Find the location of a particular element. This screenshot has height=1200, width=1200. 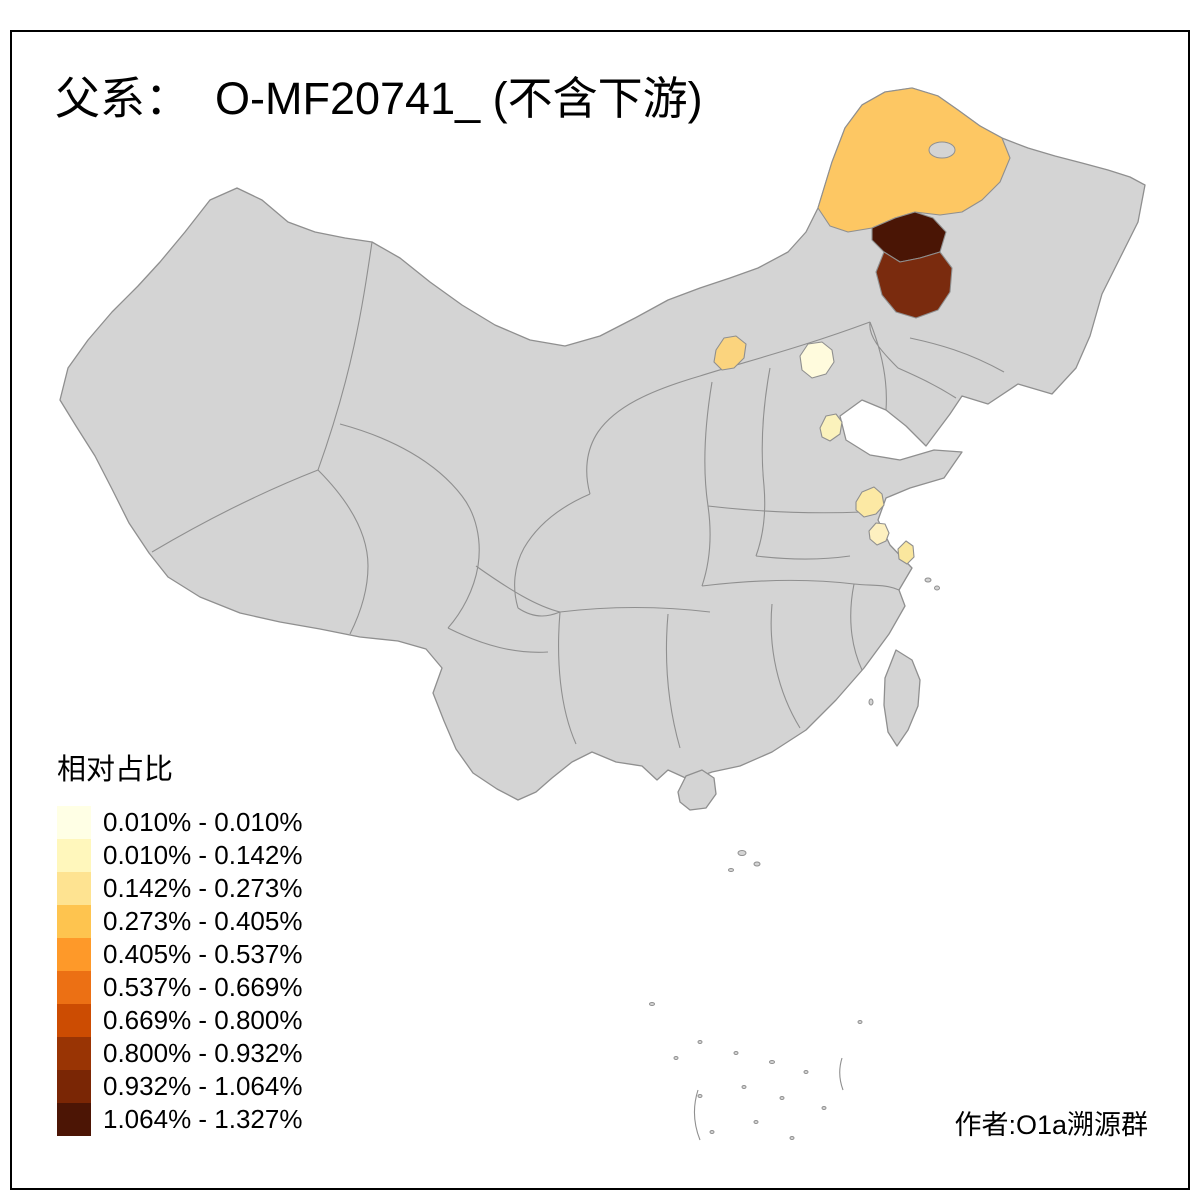

legend-label: 0.010% - 0.142% is located at coordinates (203, 855).